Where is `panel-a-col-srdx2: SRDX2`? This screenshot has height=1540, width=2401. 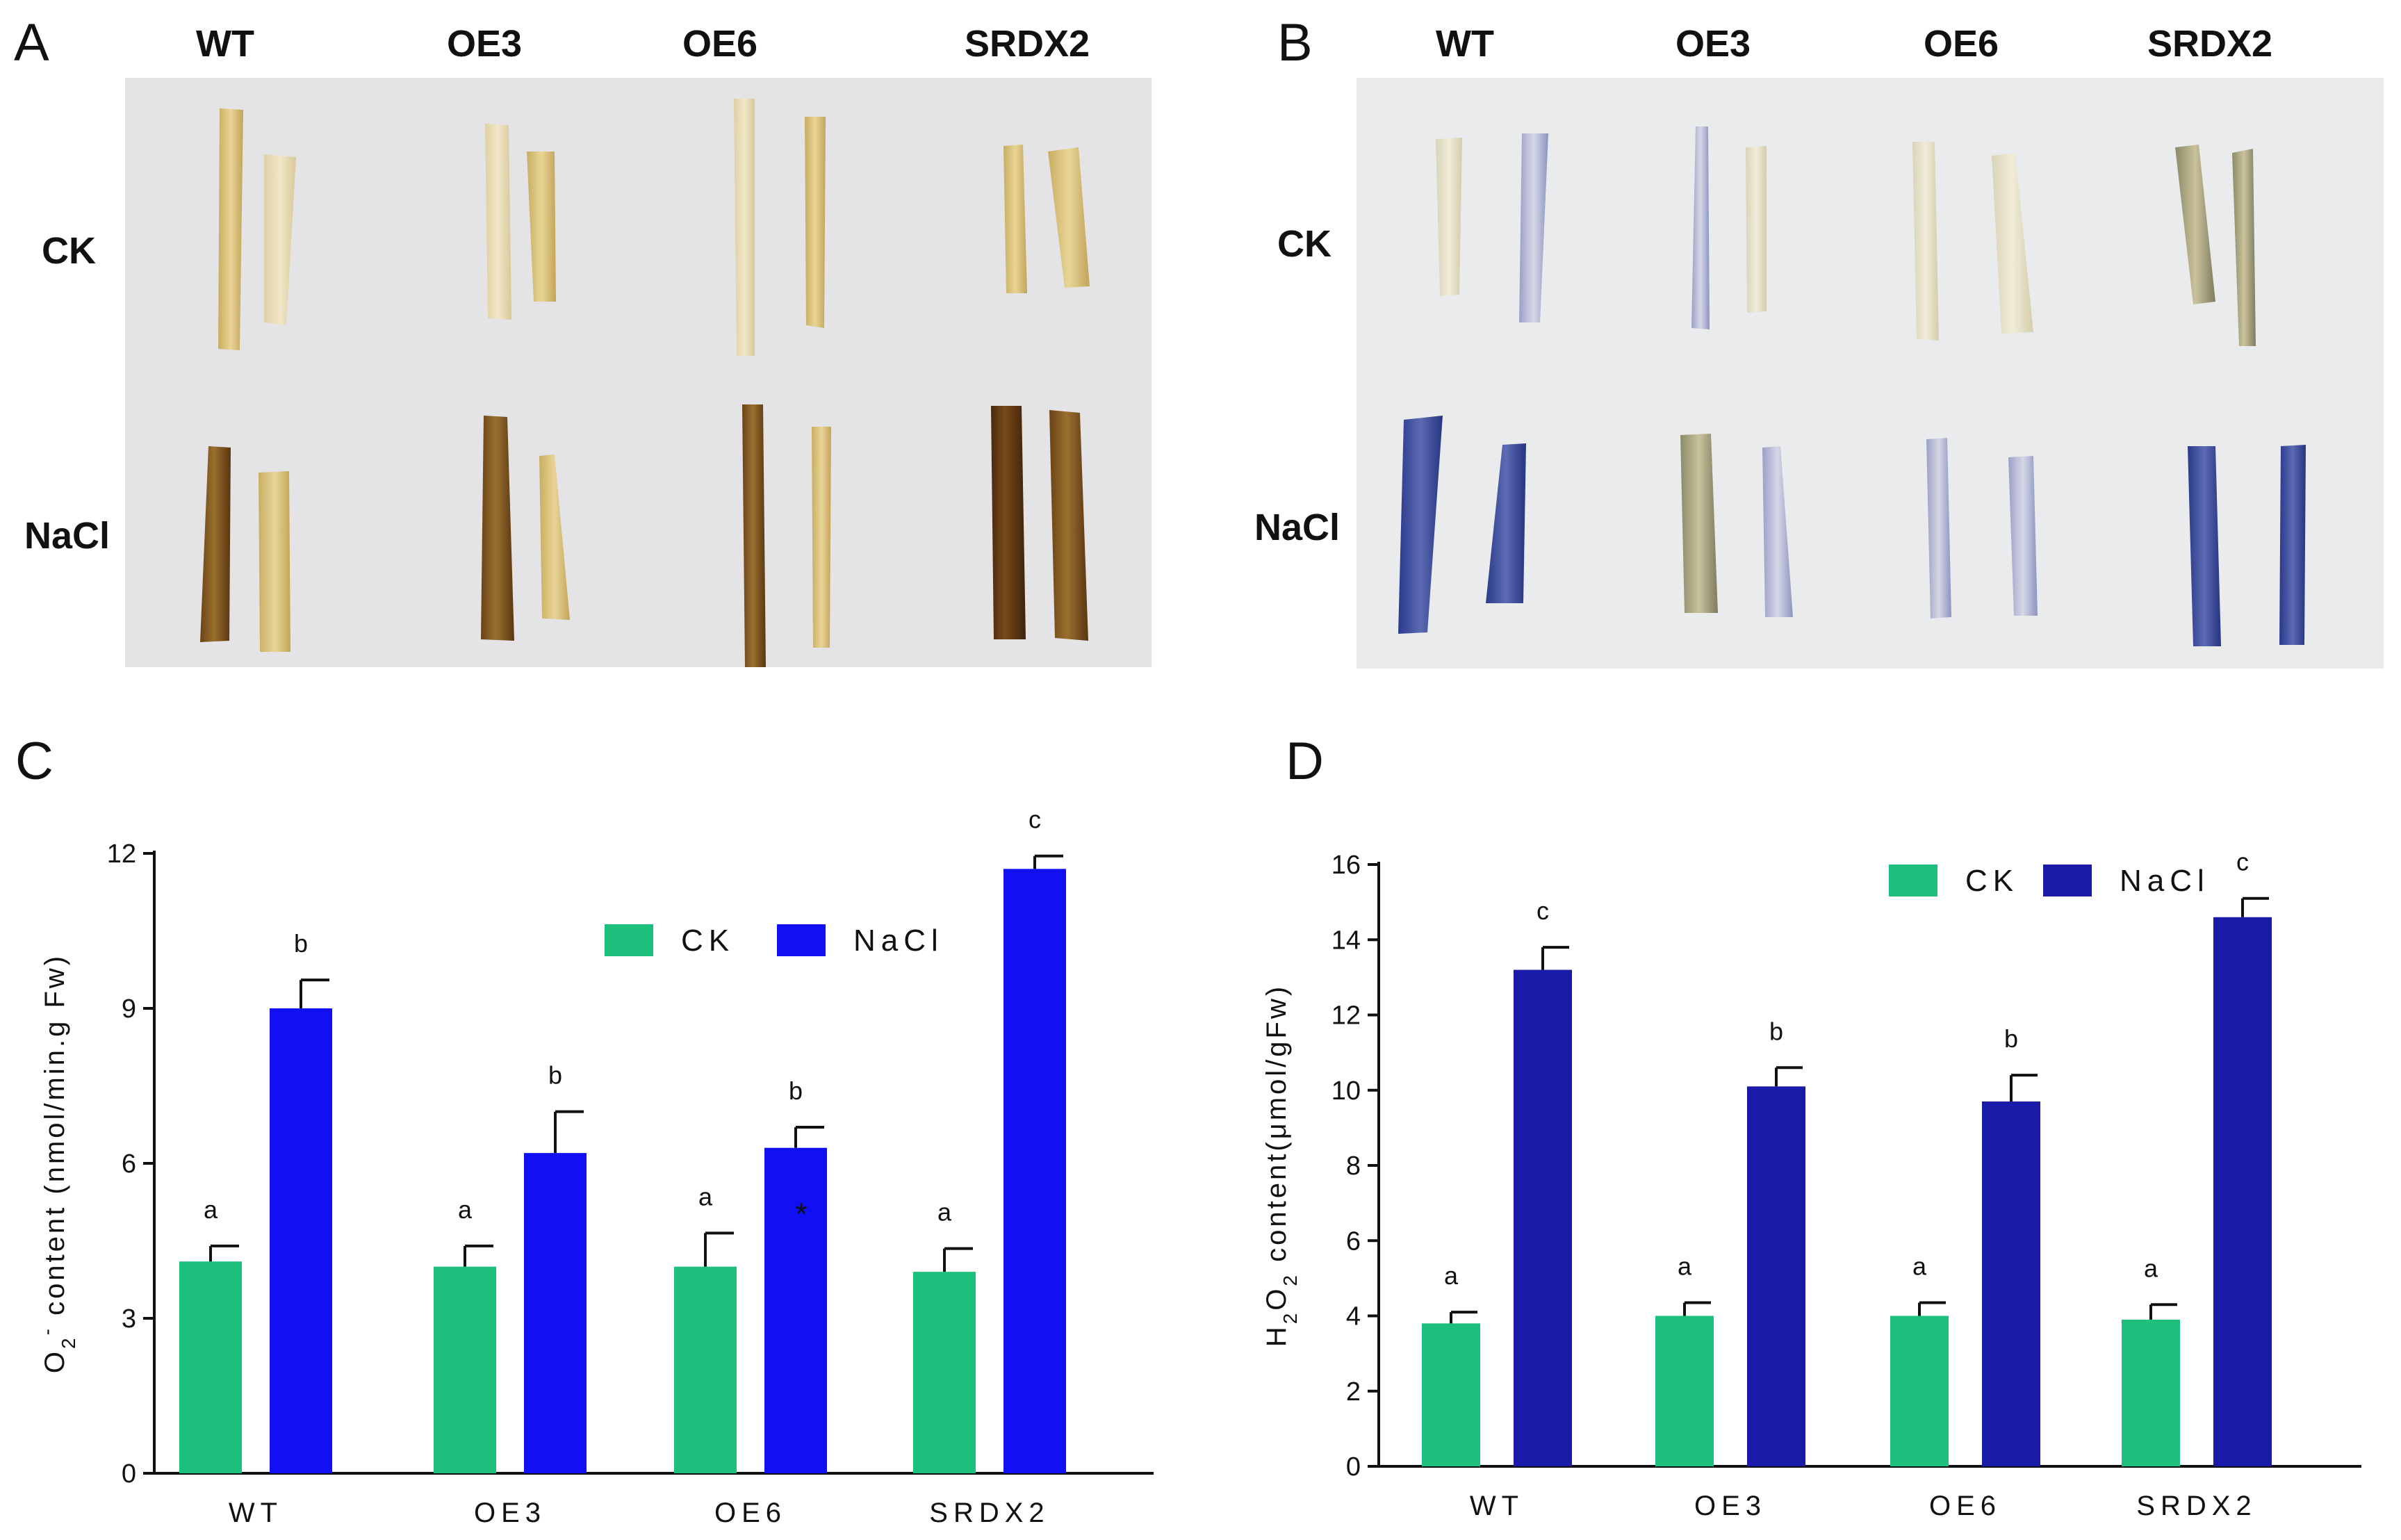
panel-a-col-srdx2: SRDX2 is located at coordinates (1027, 44).